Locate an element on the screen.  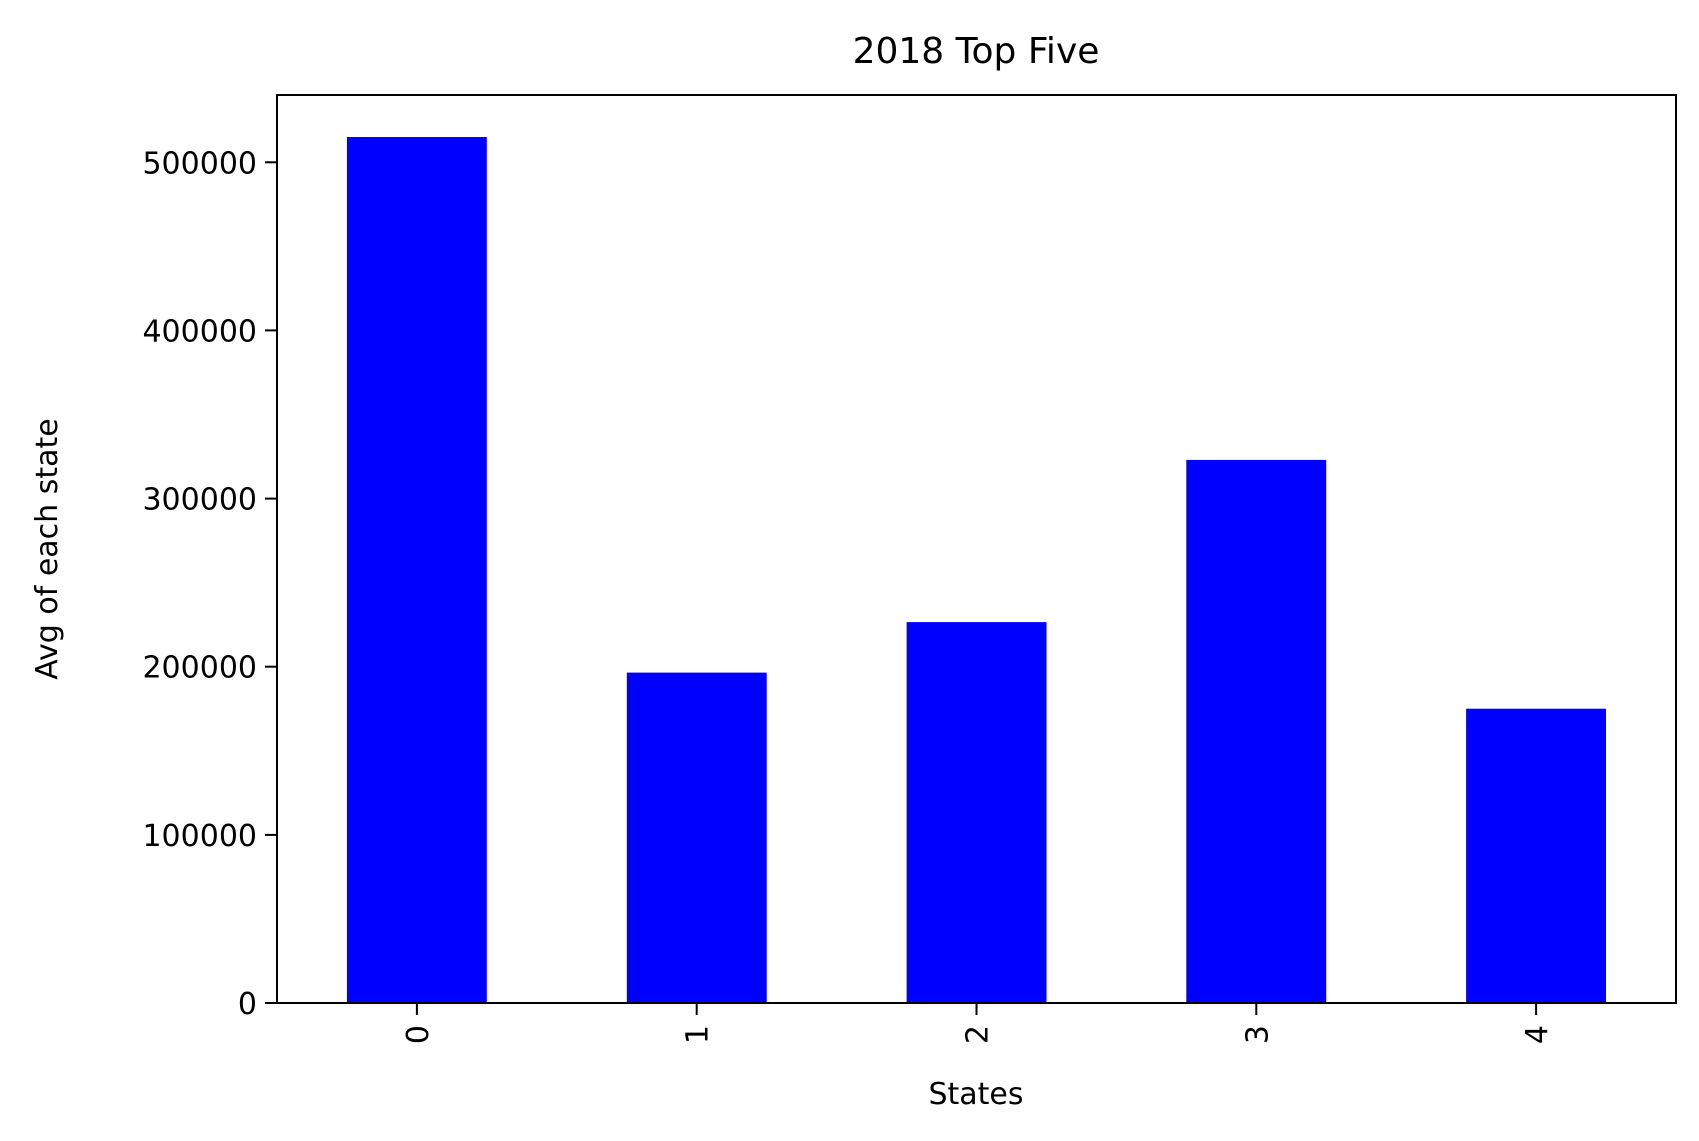
y-tick-label: 300000 is located at coordinates (199, 500).